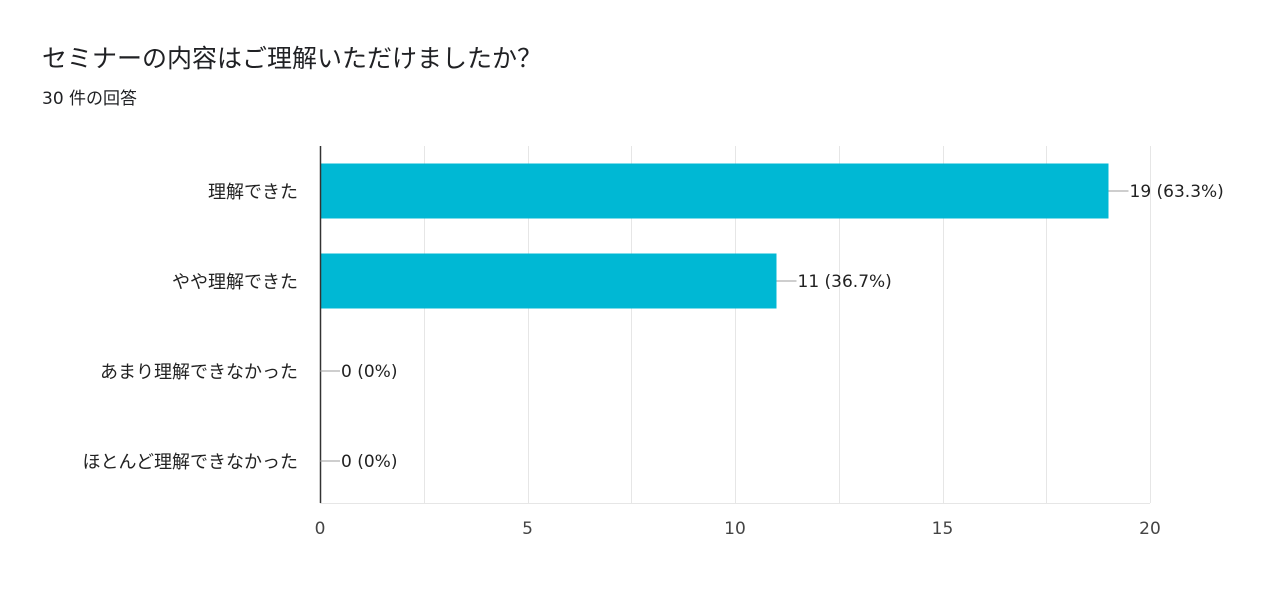  I want to click on x-tick-label: 20, so click(1150, 529).